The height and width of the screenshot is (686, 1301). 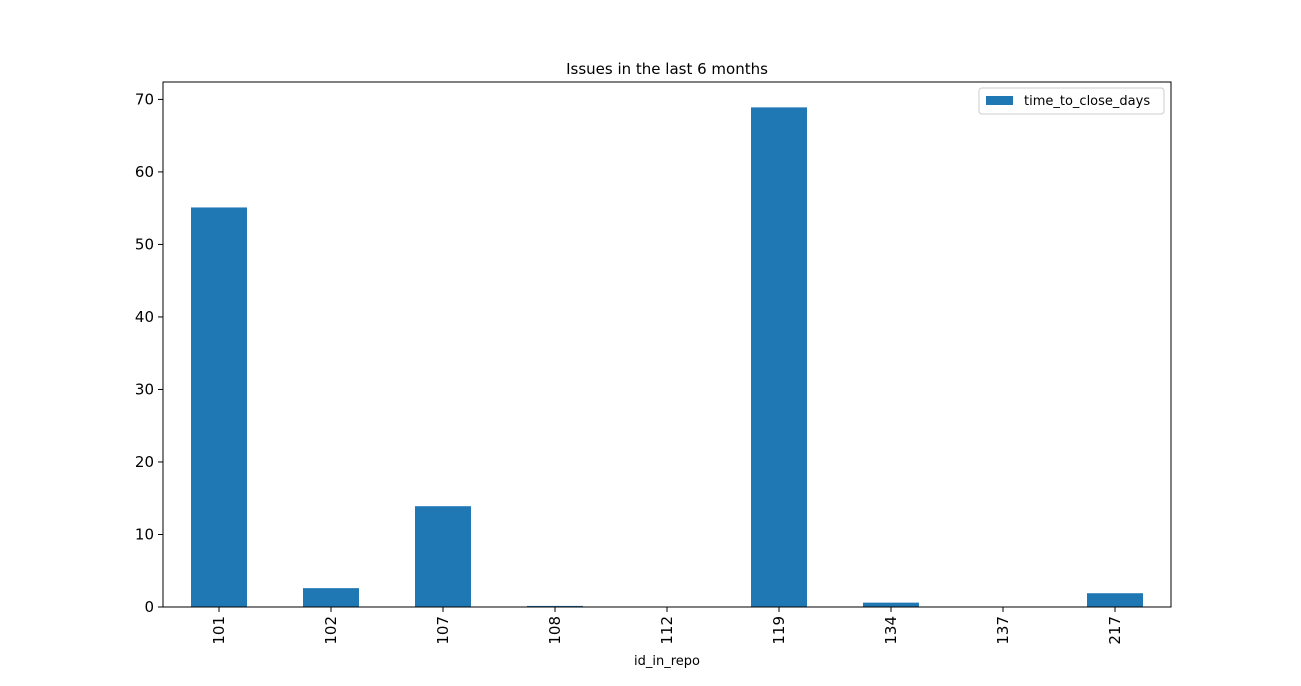 I want to click on y-tick-label: 70, so click(x=144, y=99).